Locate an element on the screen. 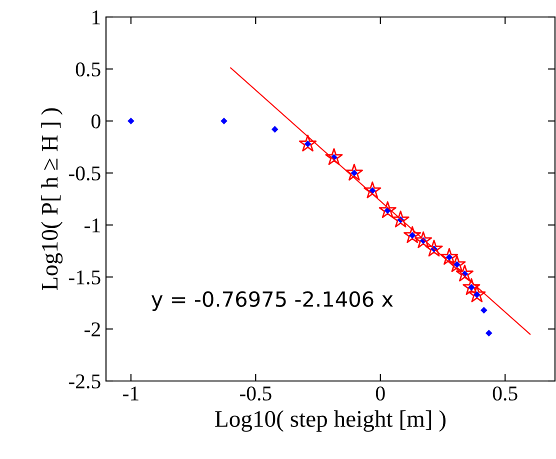  y-tick-label: 1 is located at coordinates (96, 17).